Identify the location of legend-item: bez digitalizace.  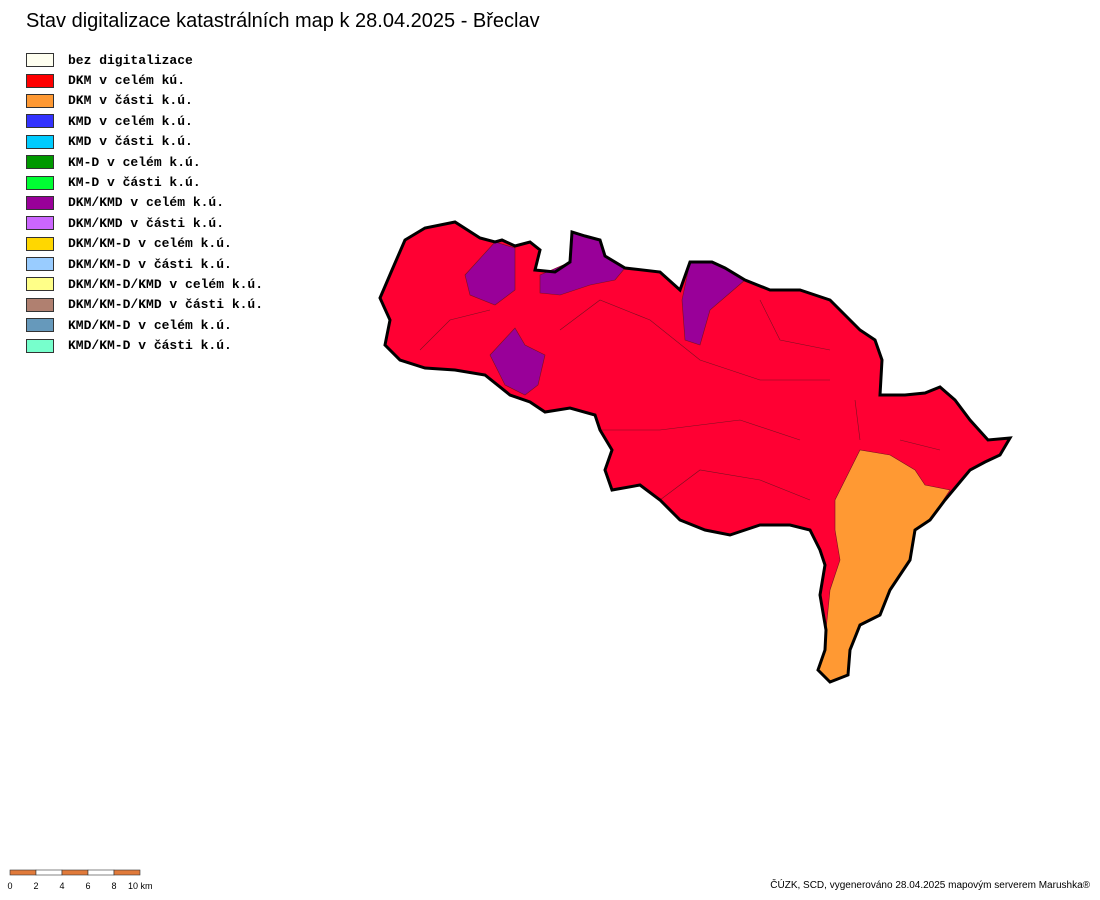
(144, 60).